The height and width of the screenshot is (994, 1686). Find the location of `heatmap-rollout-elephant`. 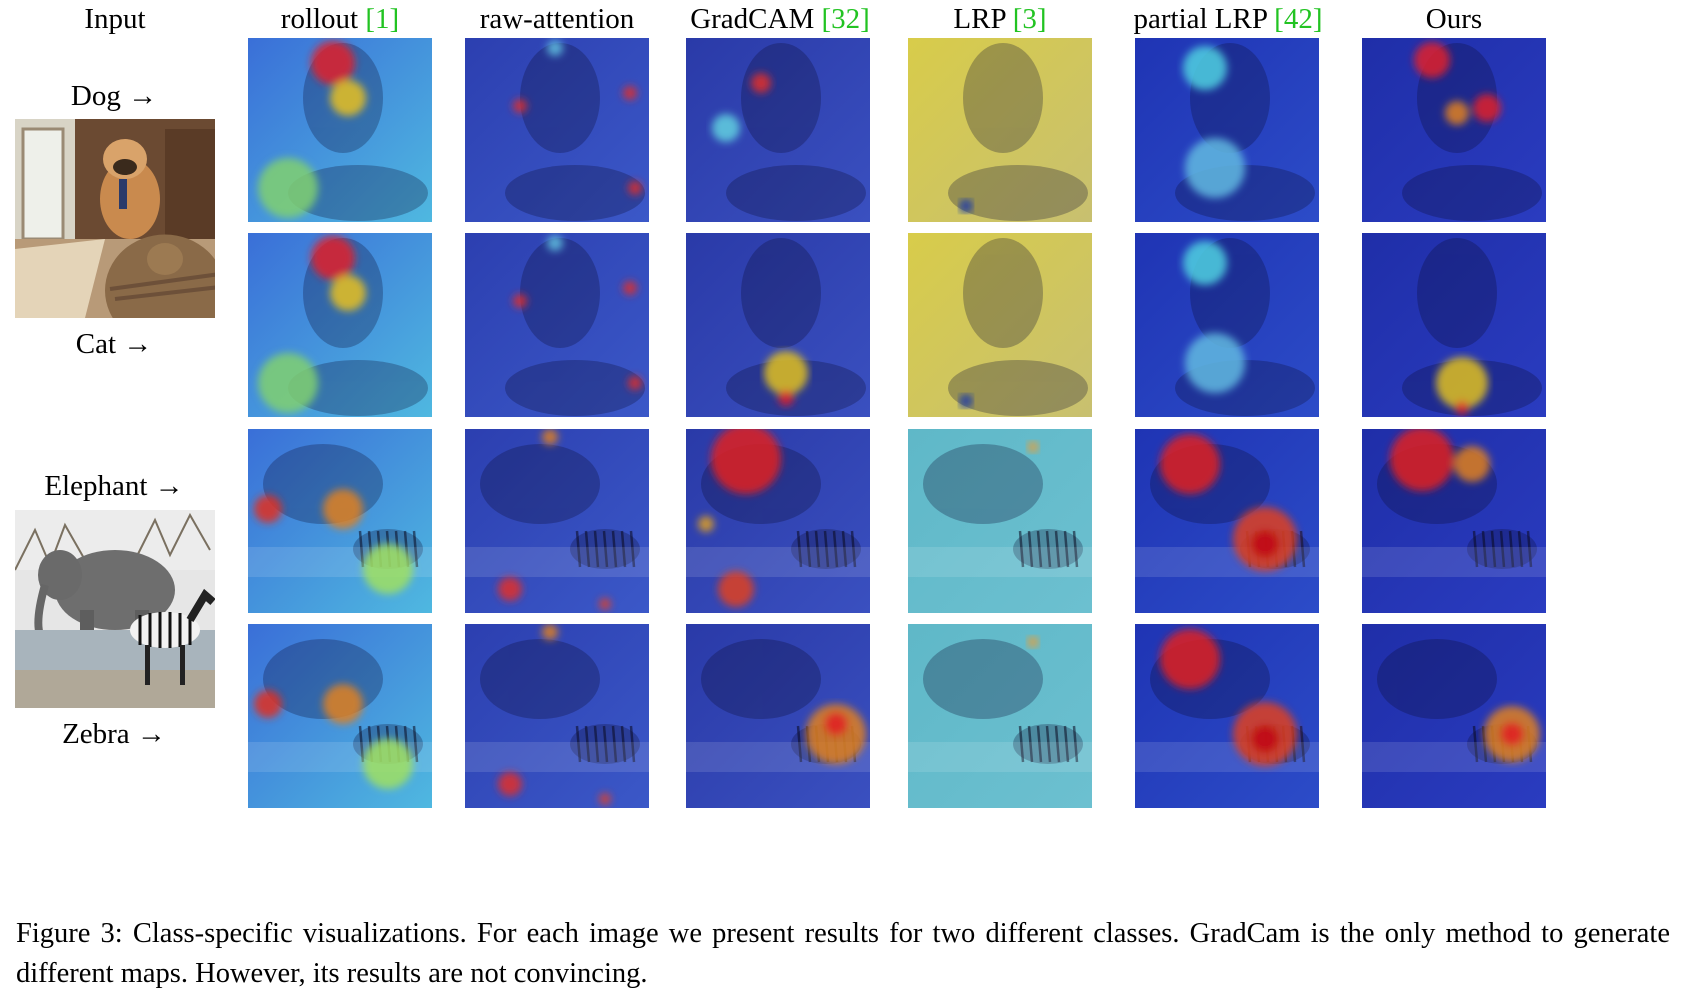

heatmap-rollout-elephant is located at coordinates (340, 521).